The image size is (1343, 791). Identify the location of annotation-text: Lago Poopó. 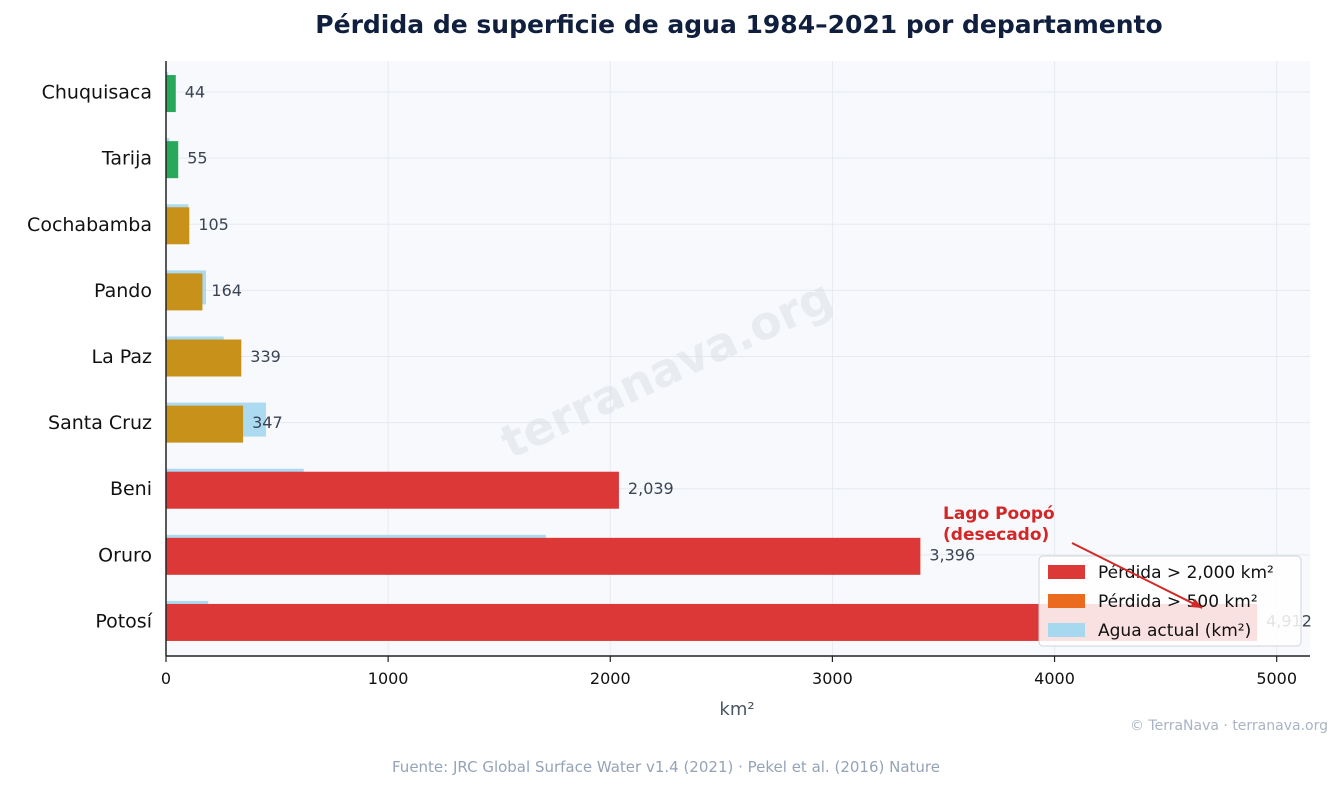
(999, 514).